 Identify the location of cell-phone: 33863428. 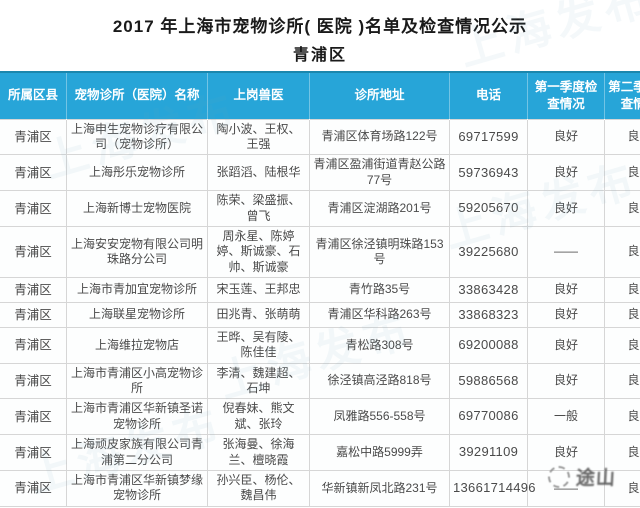
(488, 289).